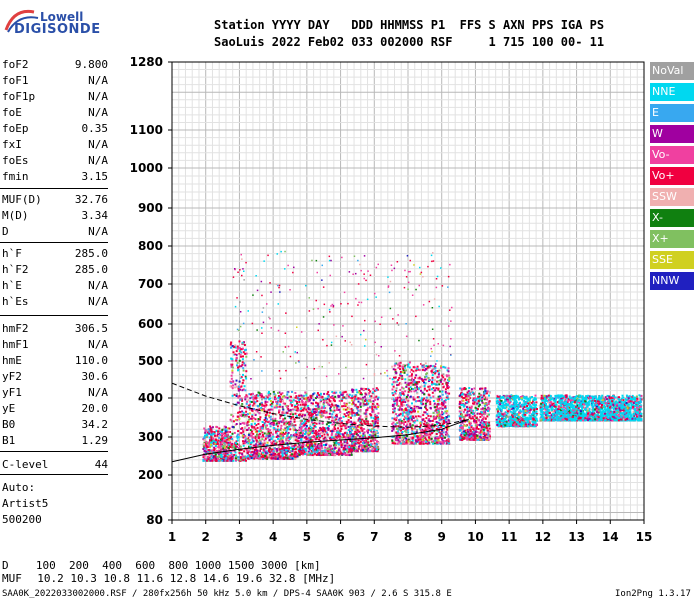 This screenshot has width=700, height=600. I want to click on param-value: 306.5, so click(91, 328).